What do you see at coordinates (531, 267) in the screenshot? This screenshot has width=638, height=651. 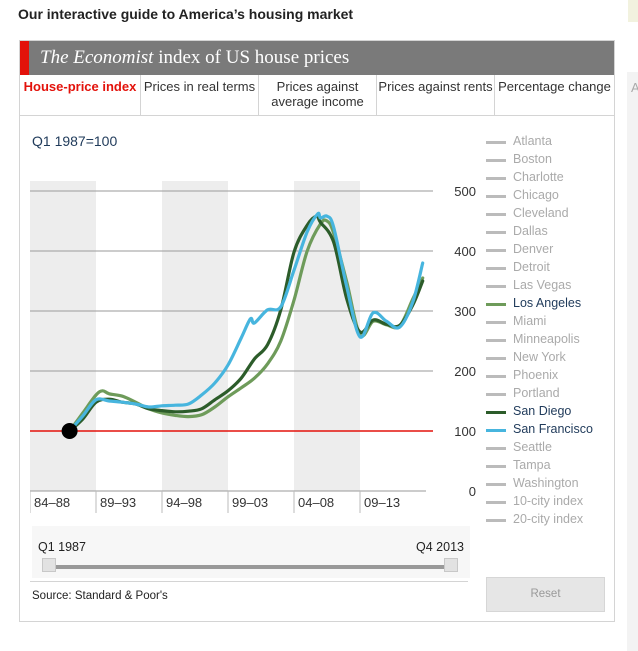 I see `legend-label: Detroit` at bounding box center [531, 267].